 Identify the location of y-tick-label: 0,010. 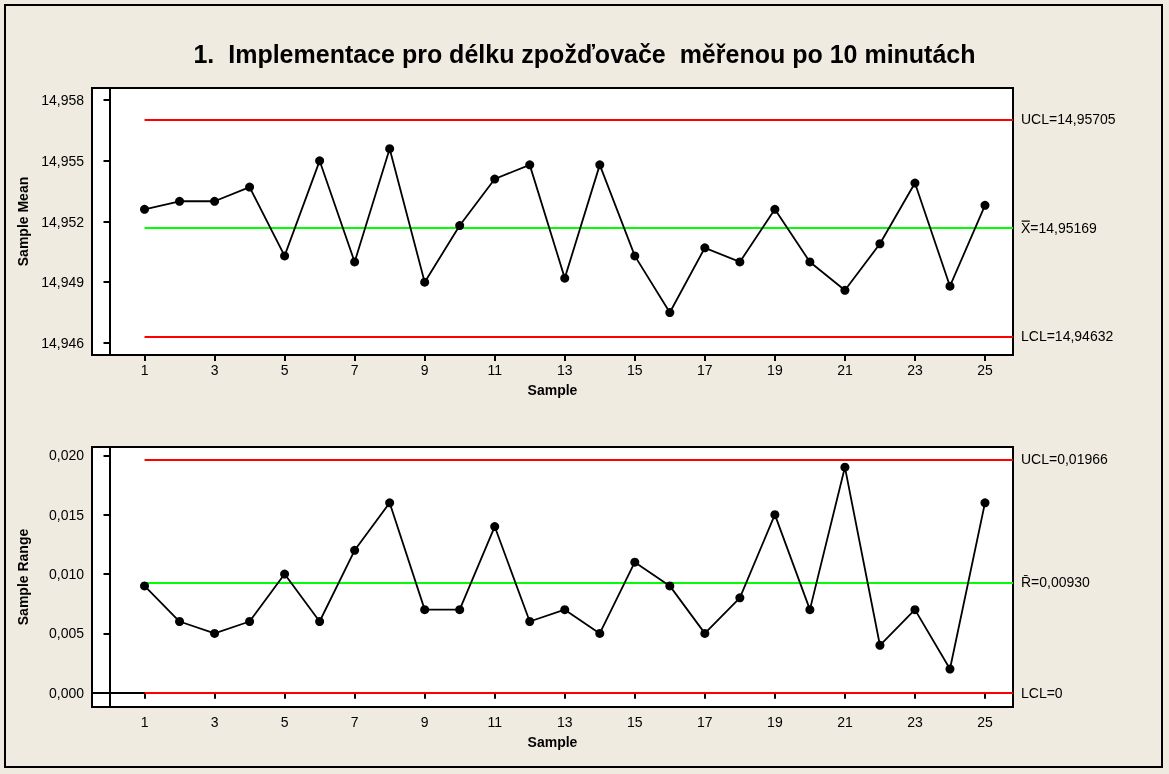
(66, 574).